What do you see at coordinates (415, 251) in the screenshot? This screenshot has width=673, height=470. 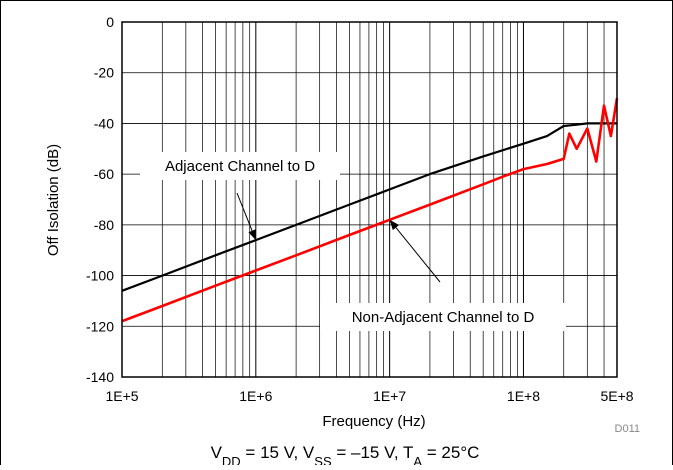 I see `annotation-leader` at bounding box center [415, 251].